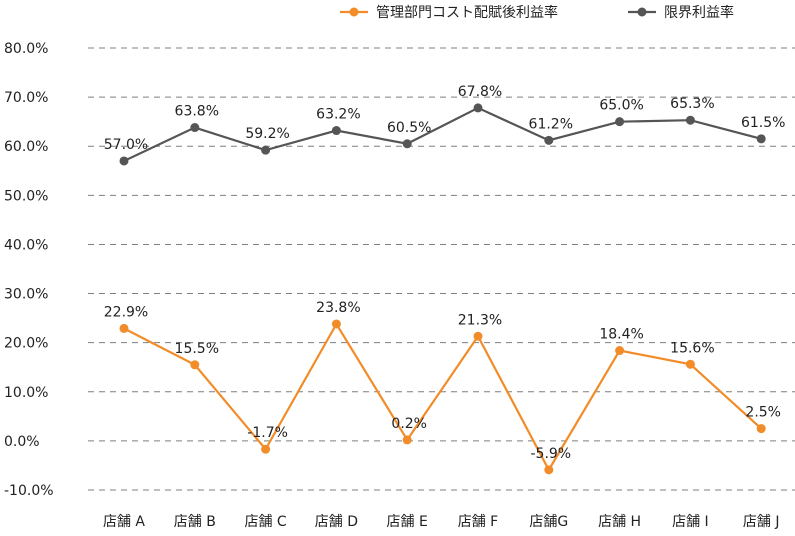 Image resolution: width=795 pixels, height=536 pixels. Describe the element at coordinates (692, 104) in the screenshot. I see `data-label: 65.3%` at that location.